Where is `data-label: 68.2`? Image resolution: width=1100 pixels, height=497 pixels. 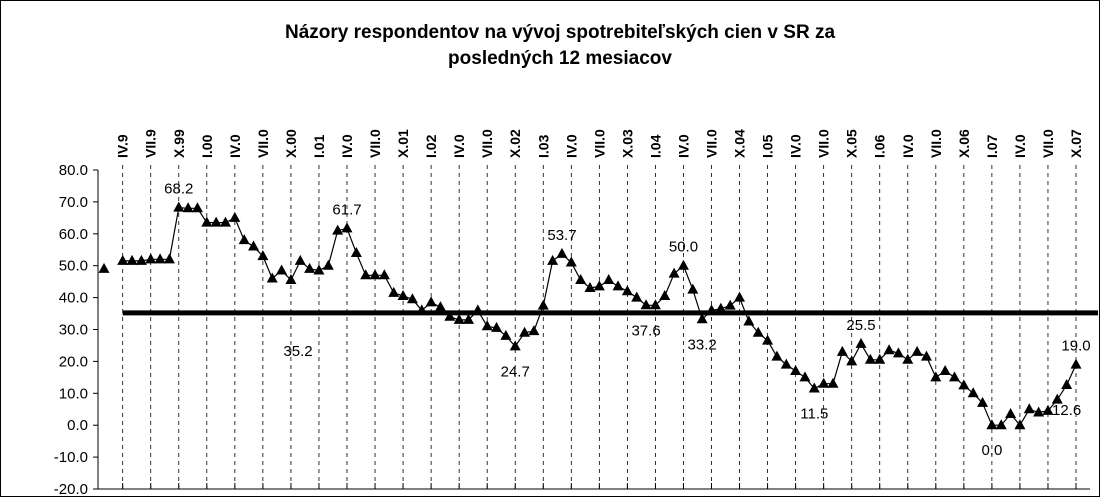 data-label: 68.2 is located at coordinates (178, 189).